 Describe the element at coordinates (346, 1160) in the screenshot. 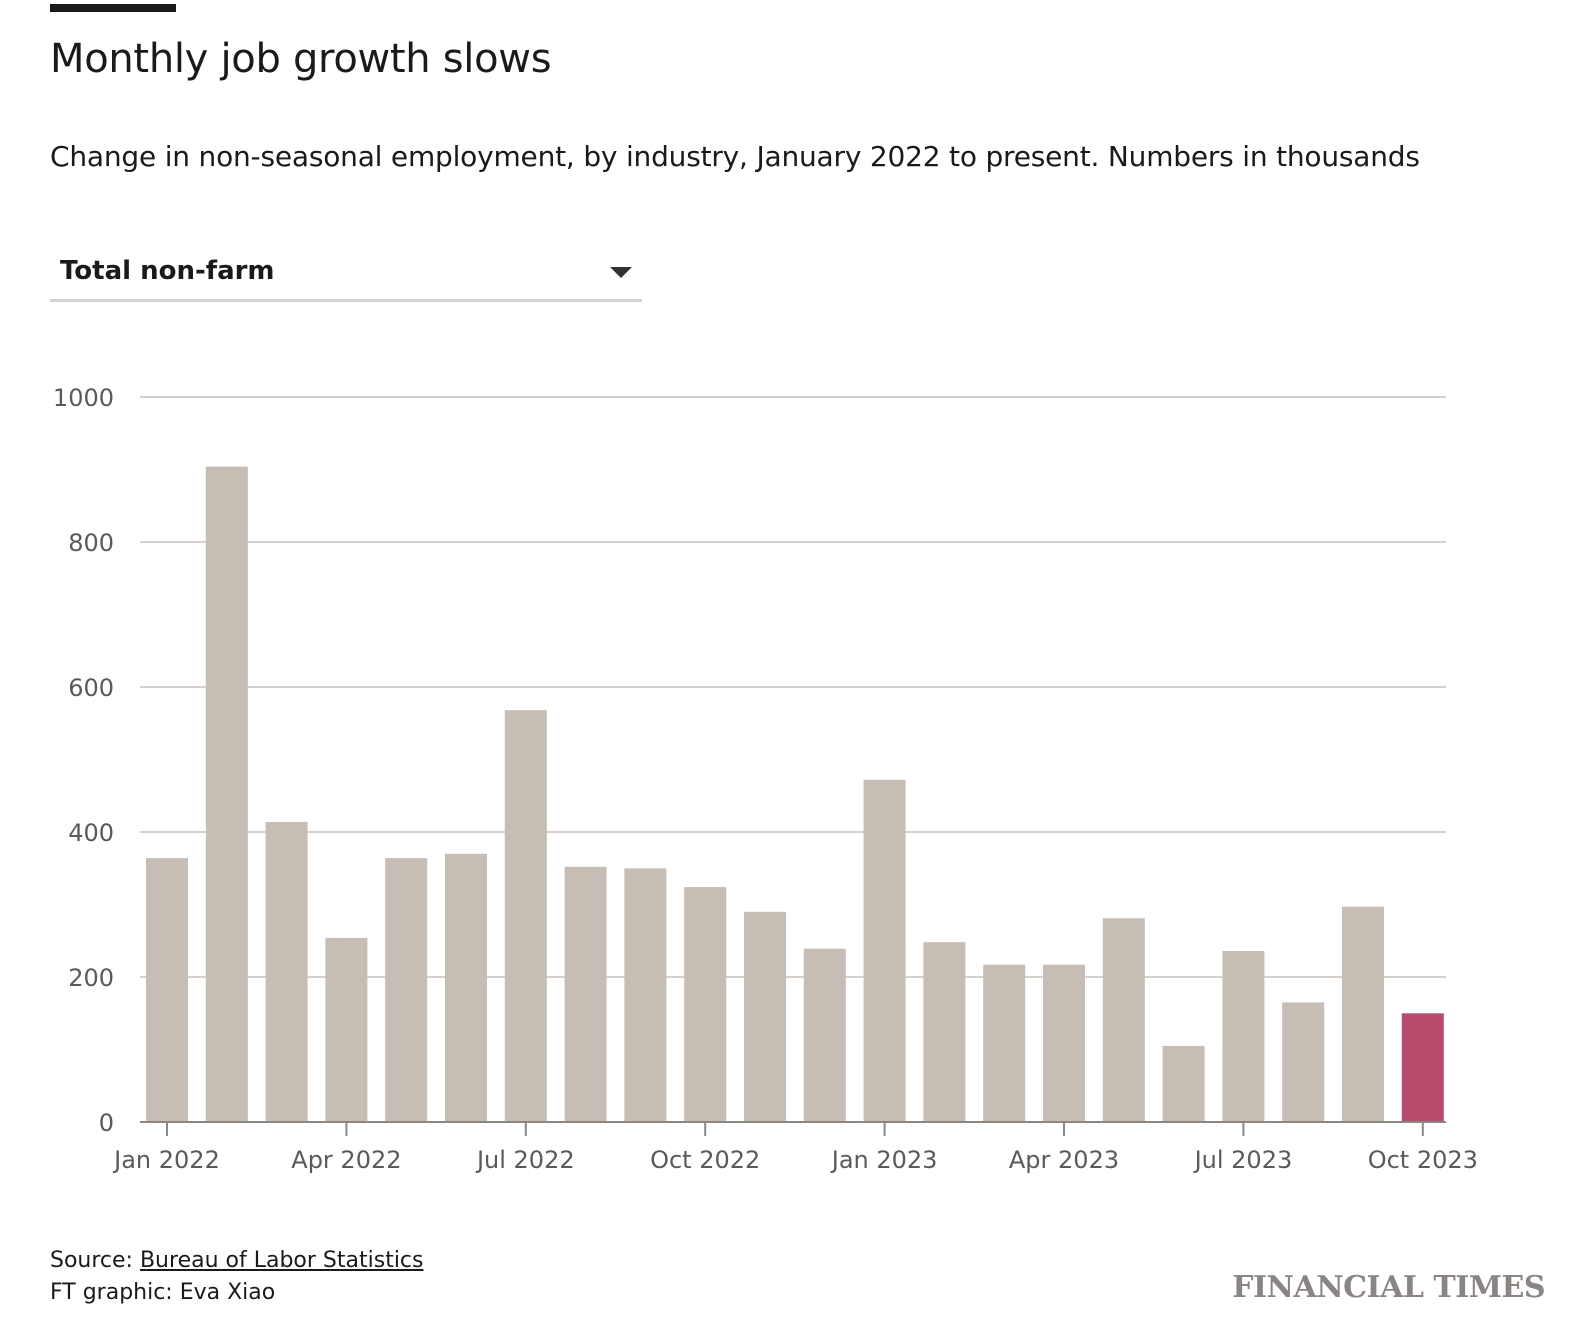

I see `x-tick-label: Apr 2022` at that location.